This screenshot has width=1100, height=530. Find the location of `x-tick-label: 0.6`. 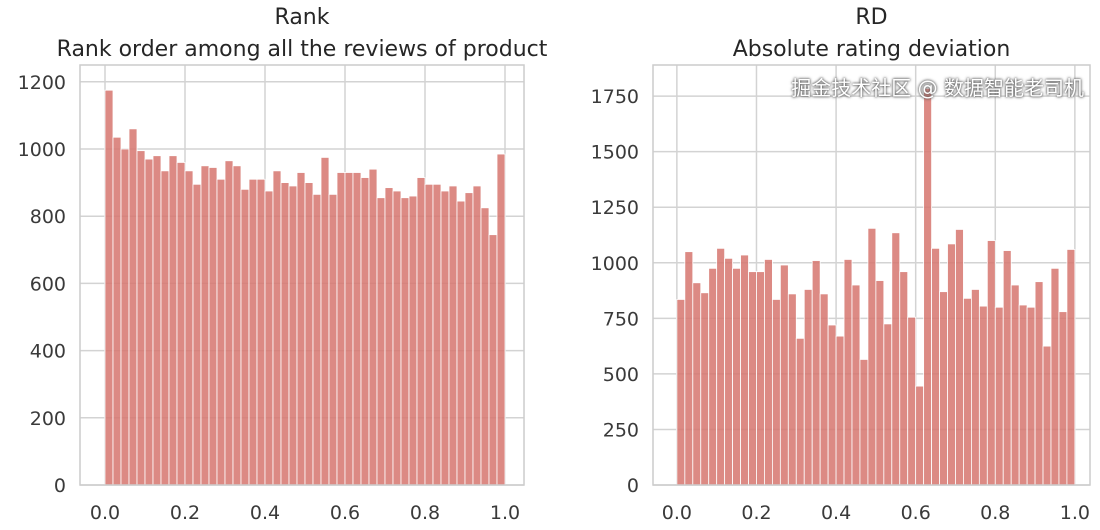

x-tick-label: 0.6 is located at coordinates (345, 513).